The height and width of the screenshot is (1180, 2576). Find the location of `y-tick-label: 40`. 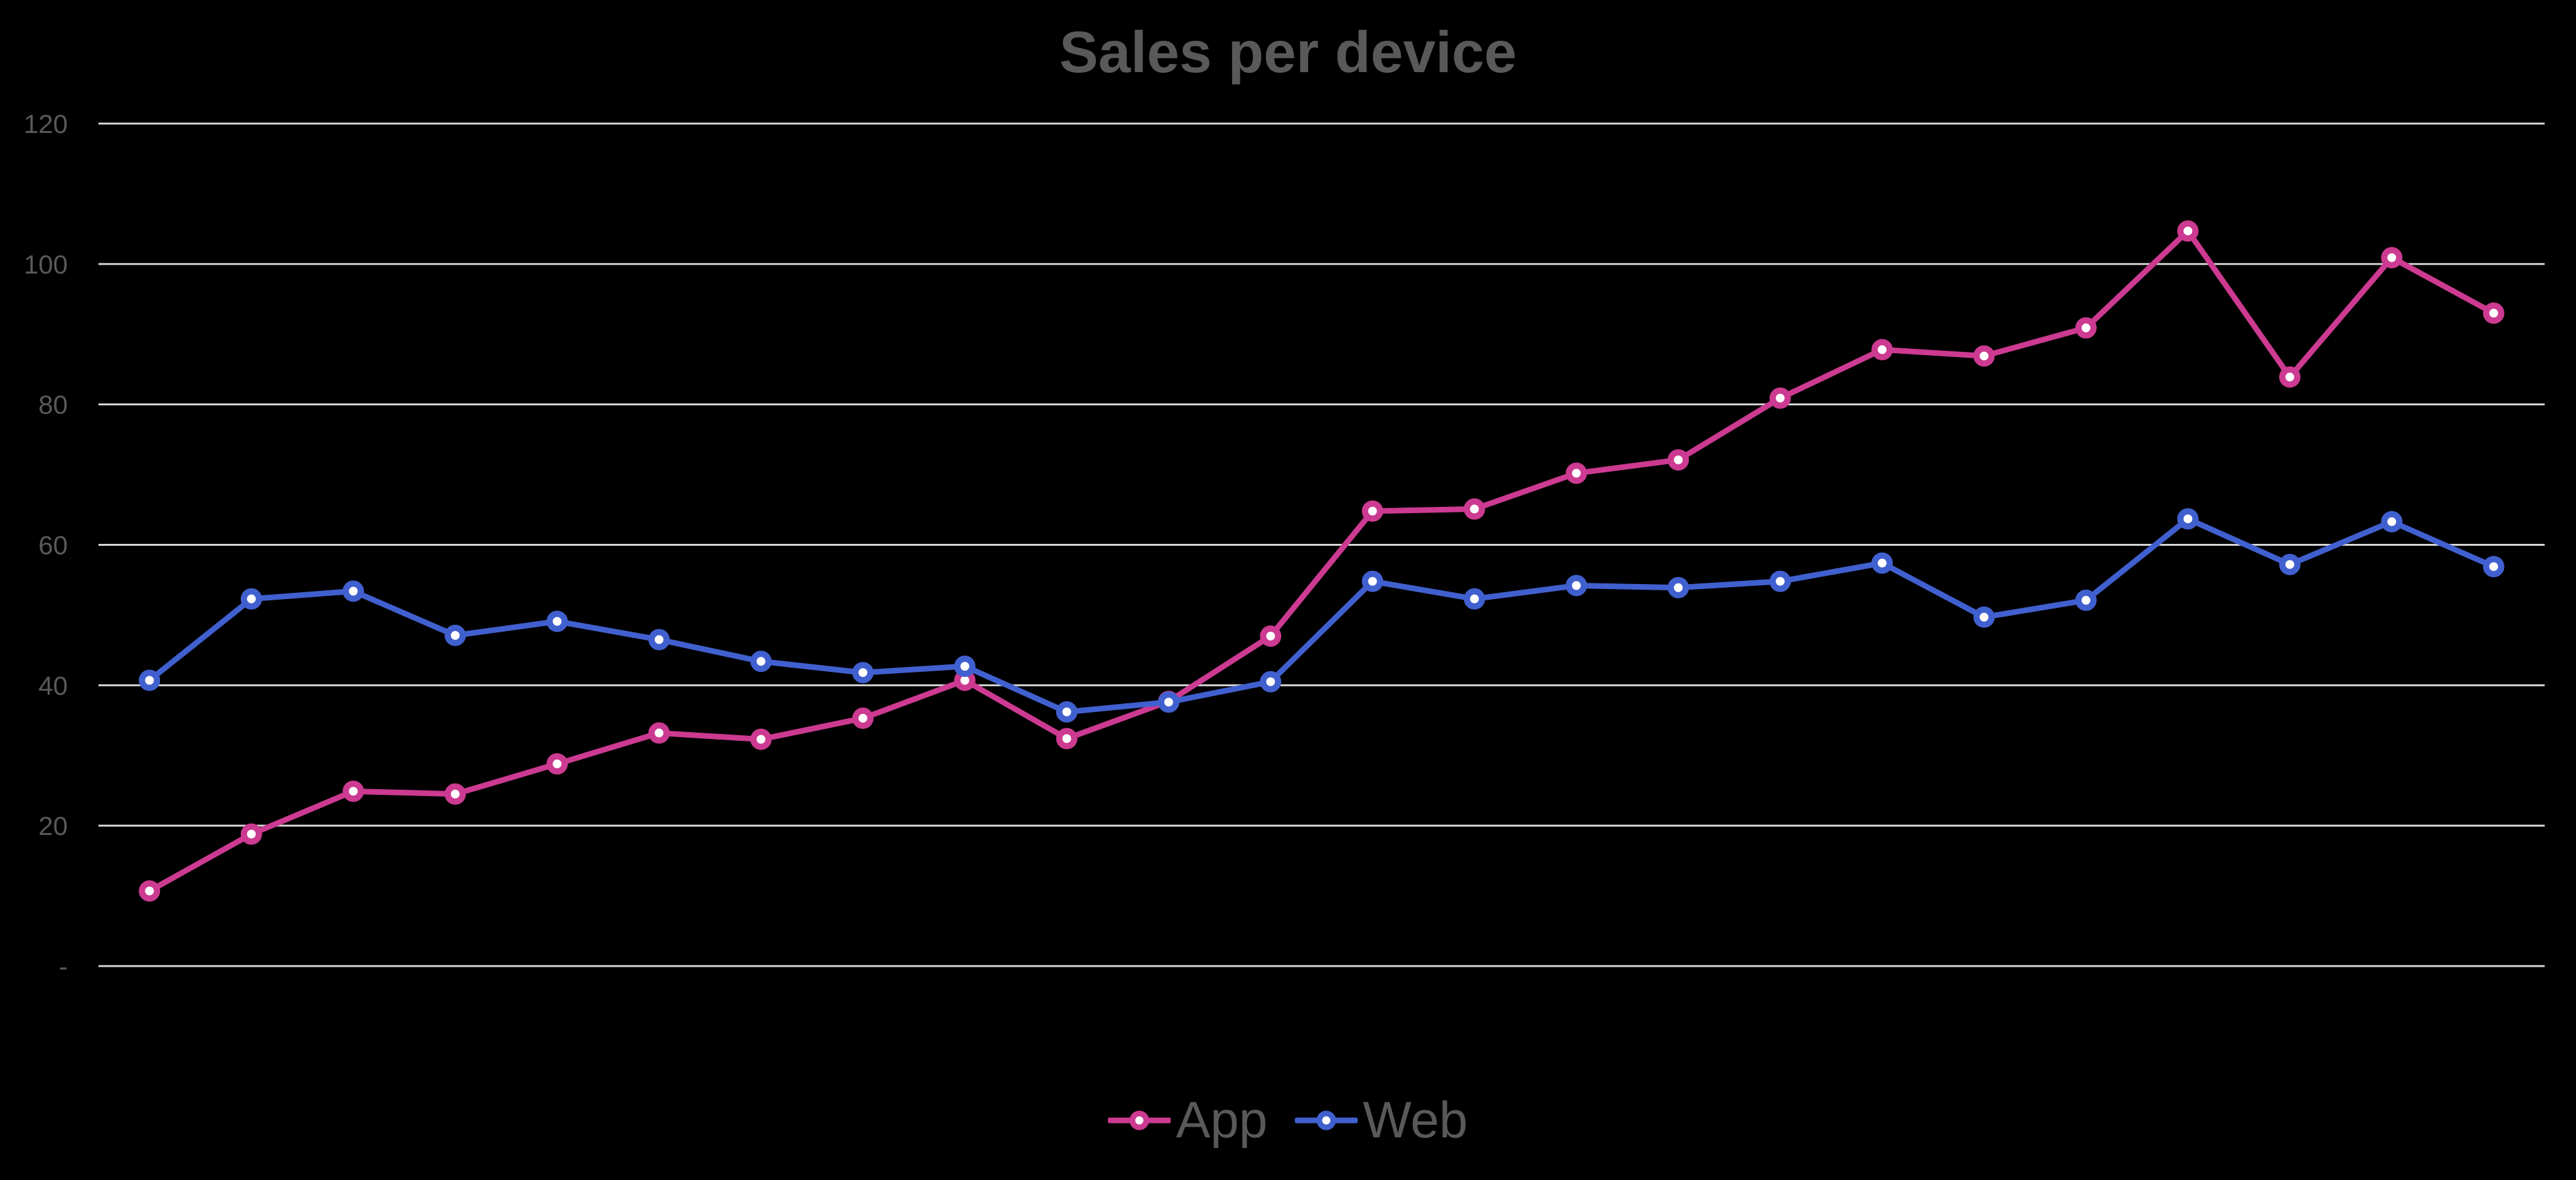

y-tick-label: 40 is located at coordinates (53, 685).